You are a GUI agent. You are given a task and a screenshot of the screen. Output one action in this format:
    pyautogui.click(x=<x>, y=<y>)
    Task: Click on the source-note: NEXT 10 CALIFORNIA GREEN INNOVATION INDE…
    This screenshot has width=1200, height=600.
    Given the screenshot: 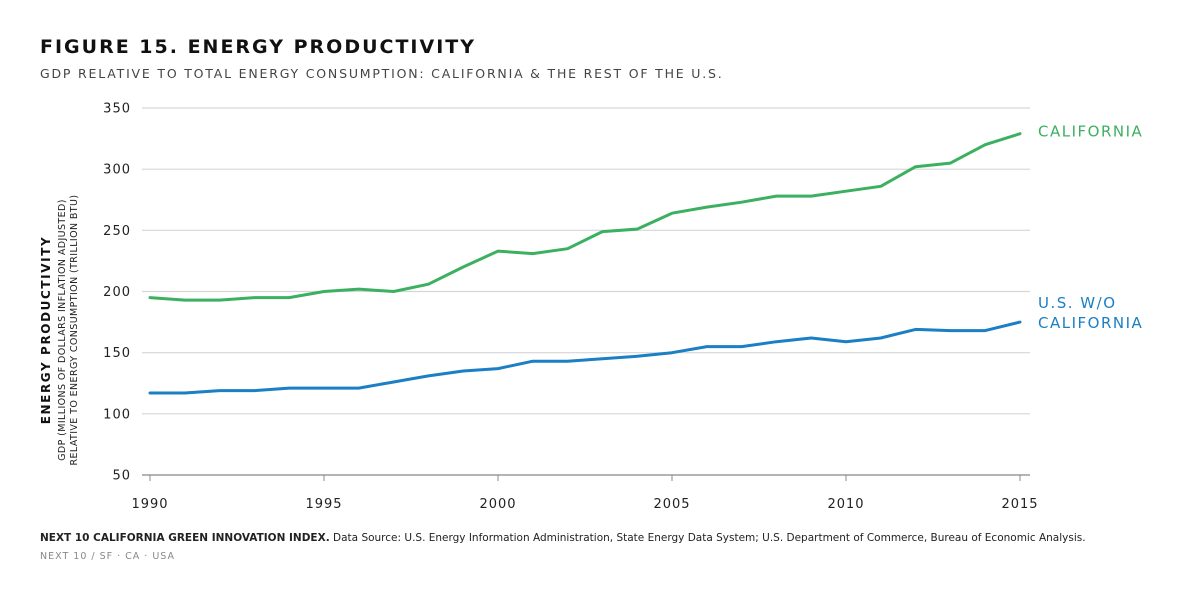 What is the action you would take?
    pyautogui.click(x=563, y=538)
    